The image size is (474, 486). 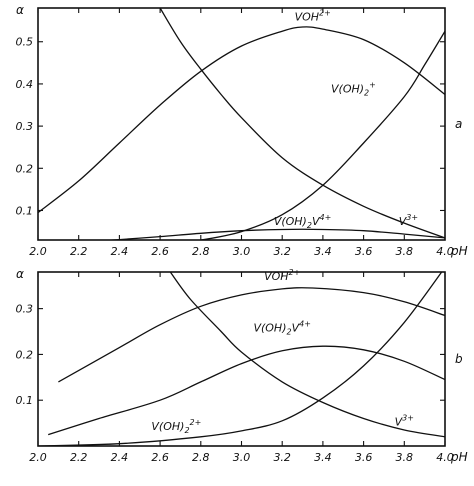 What do you see at coordinates (458, 124) in the screenshot?
I see `panel-label: a` at bounding box center [458, 124].